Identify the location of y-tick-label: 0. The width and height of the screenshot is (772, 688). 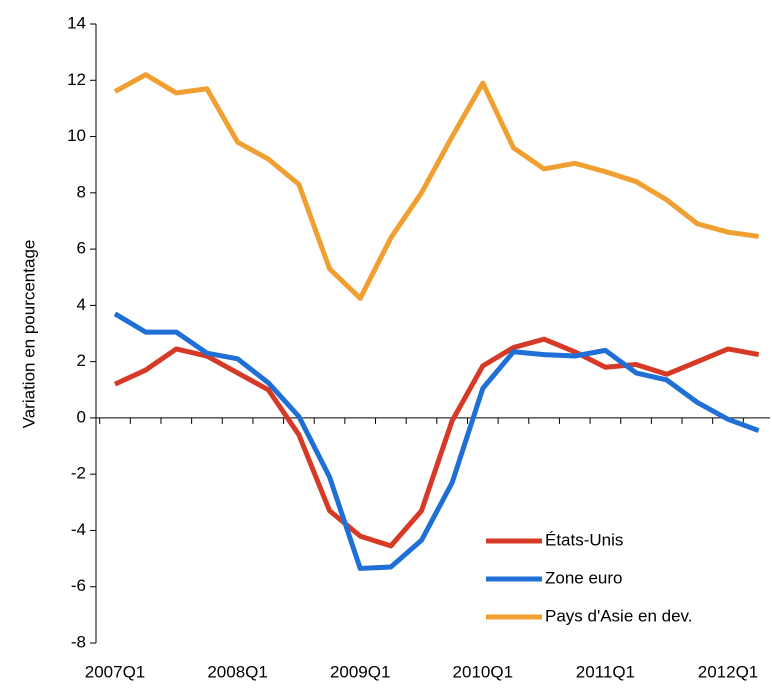
(81, 416).